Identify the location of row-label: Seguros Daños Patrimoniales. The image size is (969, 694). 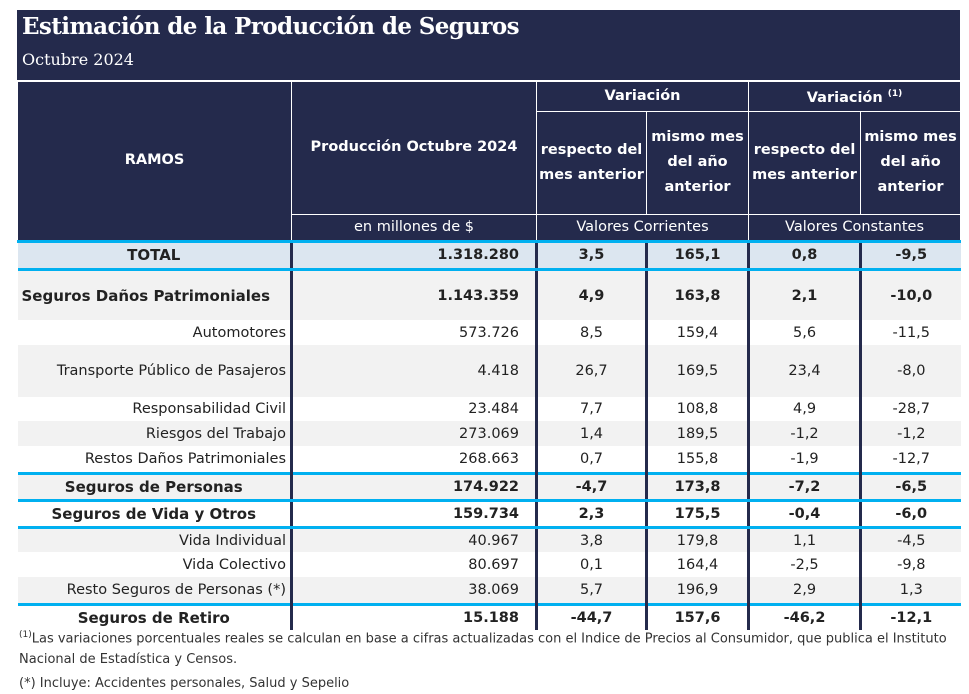
(146, 295).